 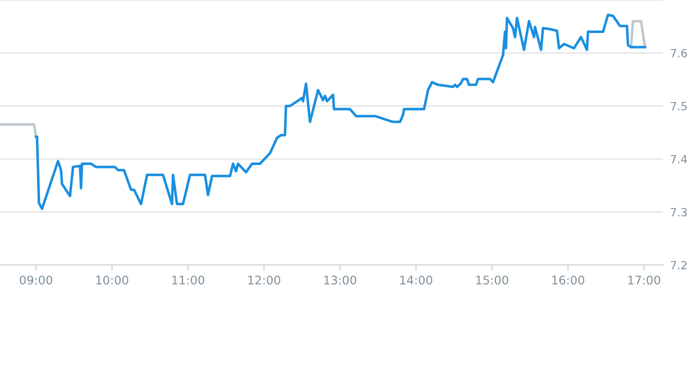 What do you see at coordinates (678, 159) in the screenshot?
I see `y-tick-label: 7.4` at bounding box center [678, 159].